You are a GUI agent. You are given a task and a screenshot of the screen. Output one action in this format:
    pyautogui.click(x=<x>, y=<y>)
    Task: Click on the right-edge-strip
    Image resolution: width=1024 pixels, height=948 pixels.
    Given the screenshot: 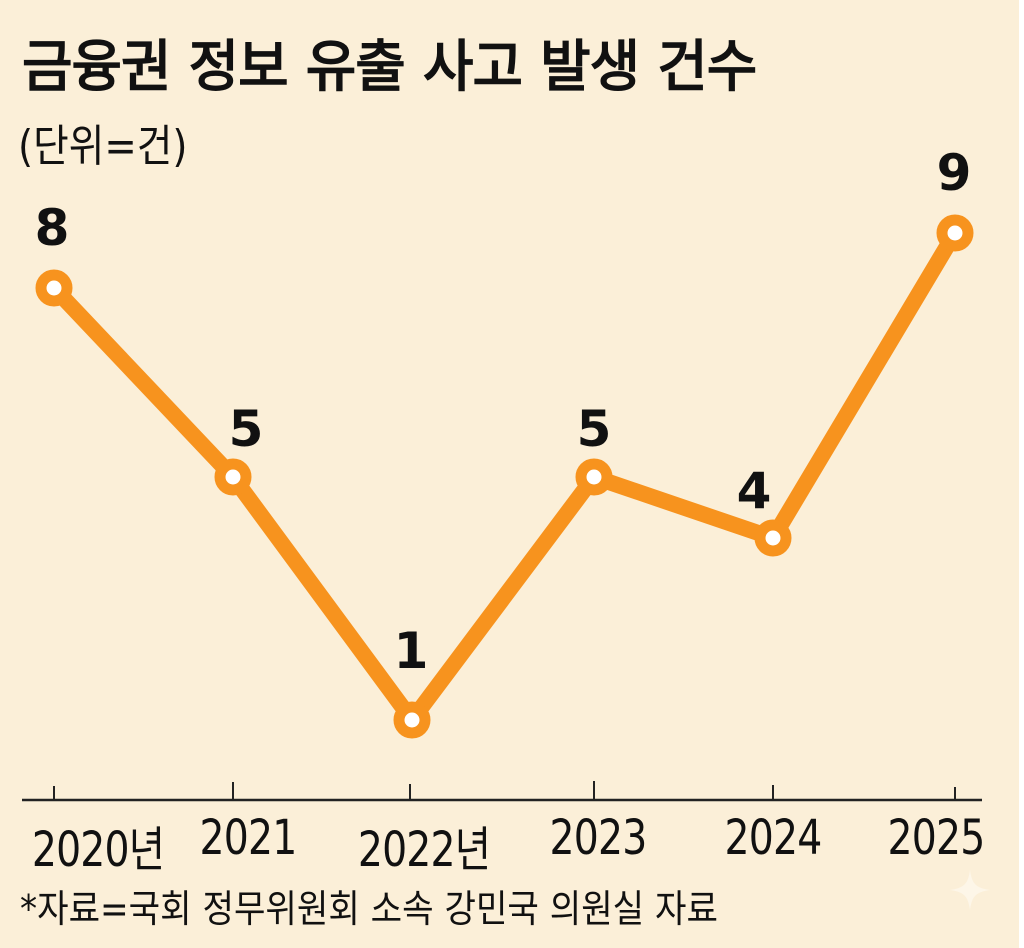 What is the action you would take?
    pyautogui.click(x=1021, y=474)
    